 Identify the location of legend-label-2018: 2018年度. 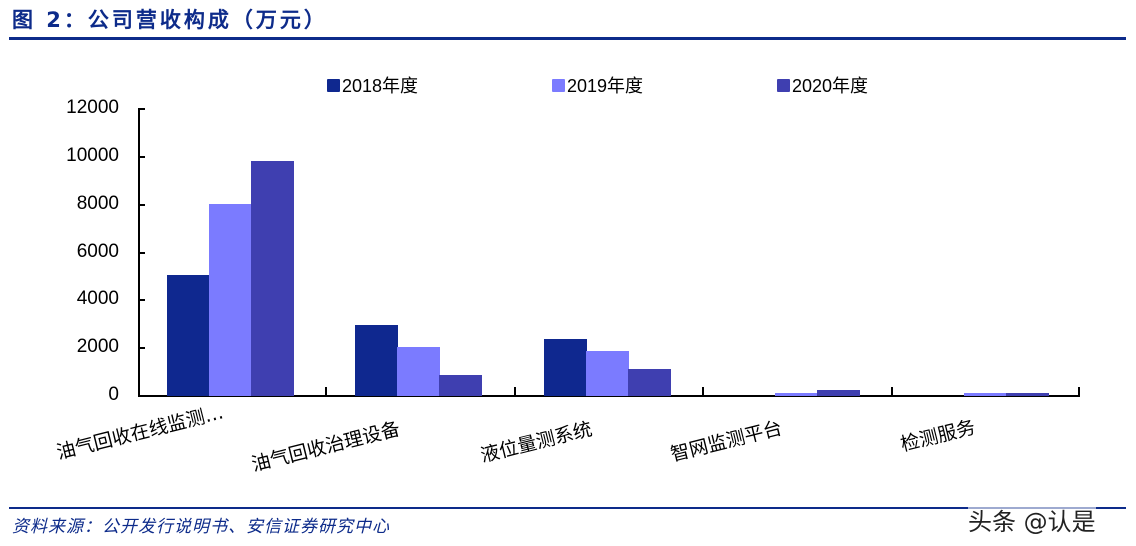
(380, 86).